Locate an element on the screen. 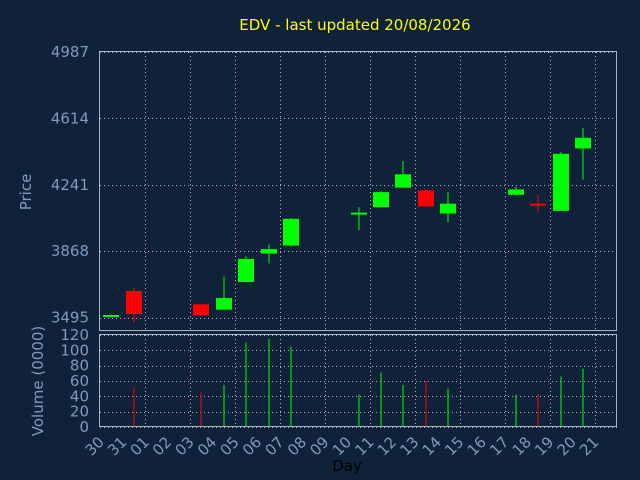  price-tick-label: 3868 is located at coordinates (70, 251).